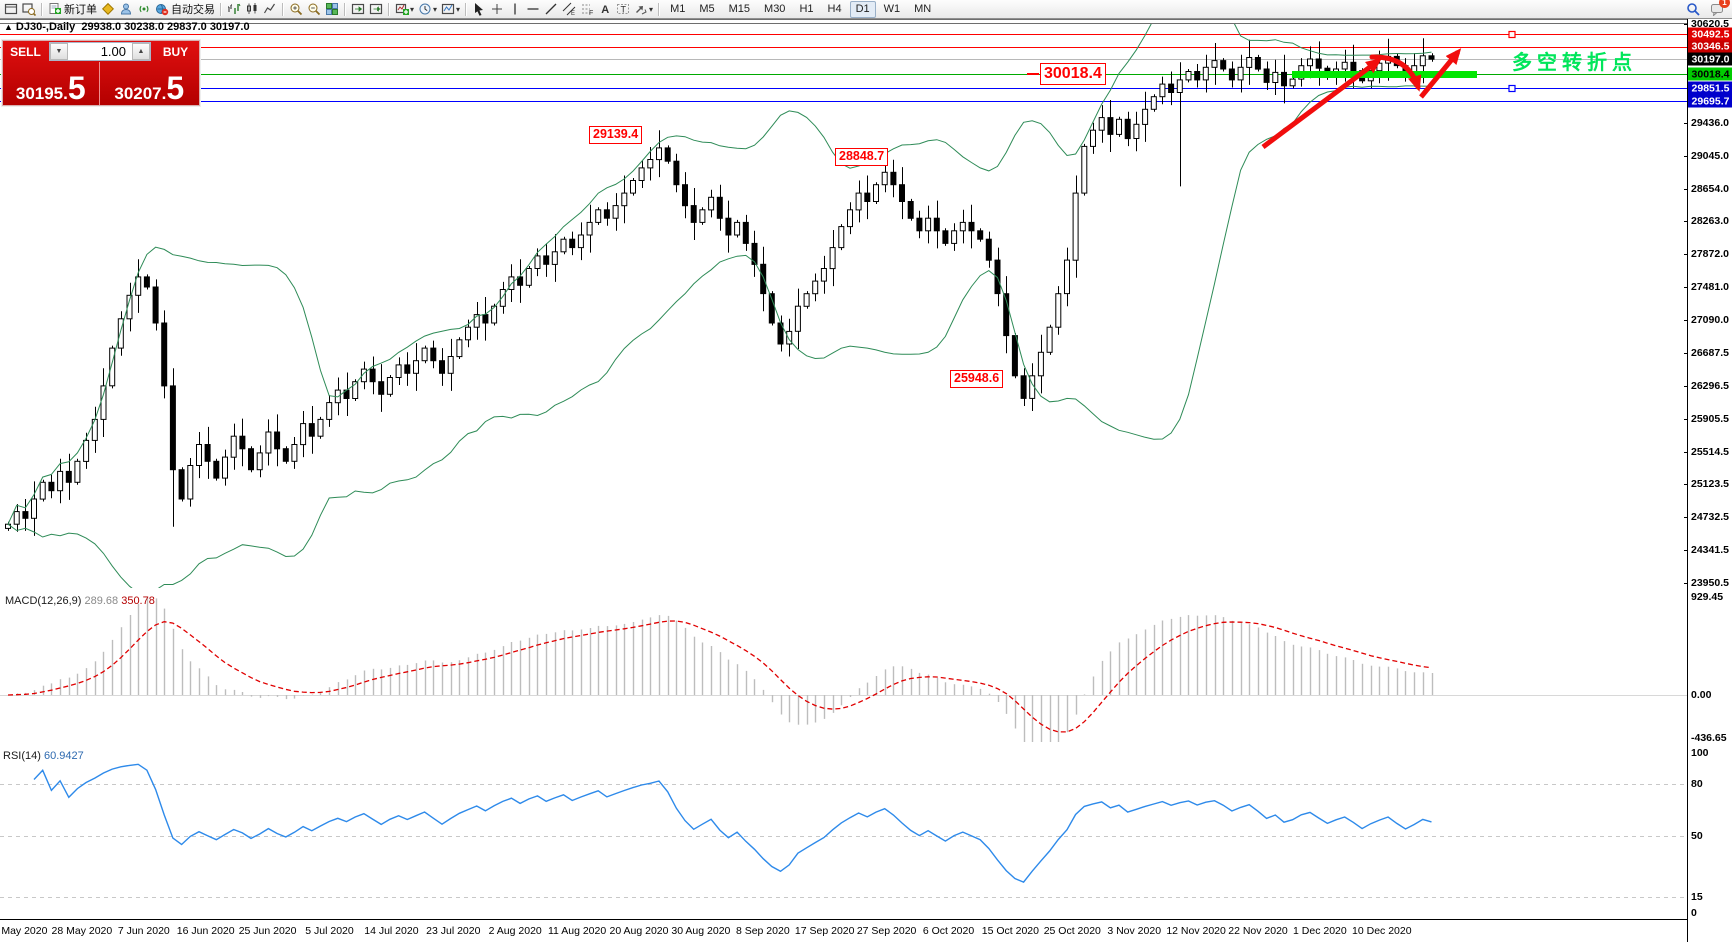 This screenshot has height=942, width=1732. I want to click on candle-chart-button, so click(252, 9).